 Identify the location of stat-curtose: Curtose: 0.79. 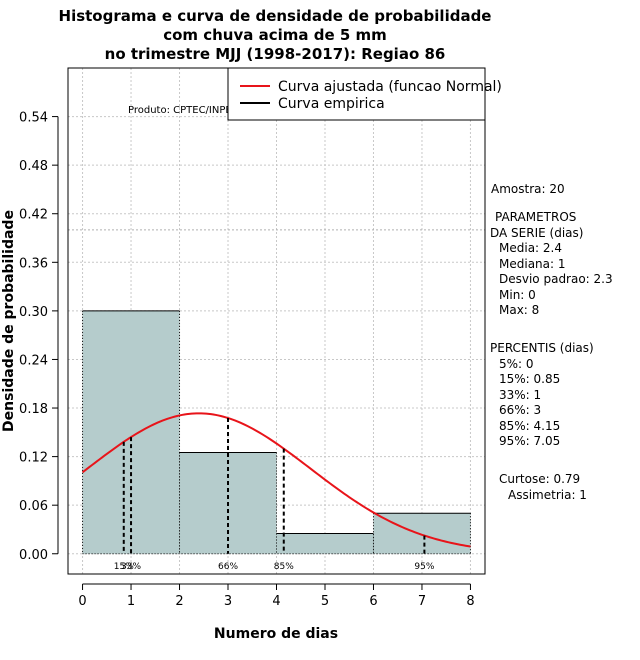
(540, 479).